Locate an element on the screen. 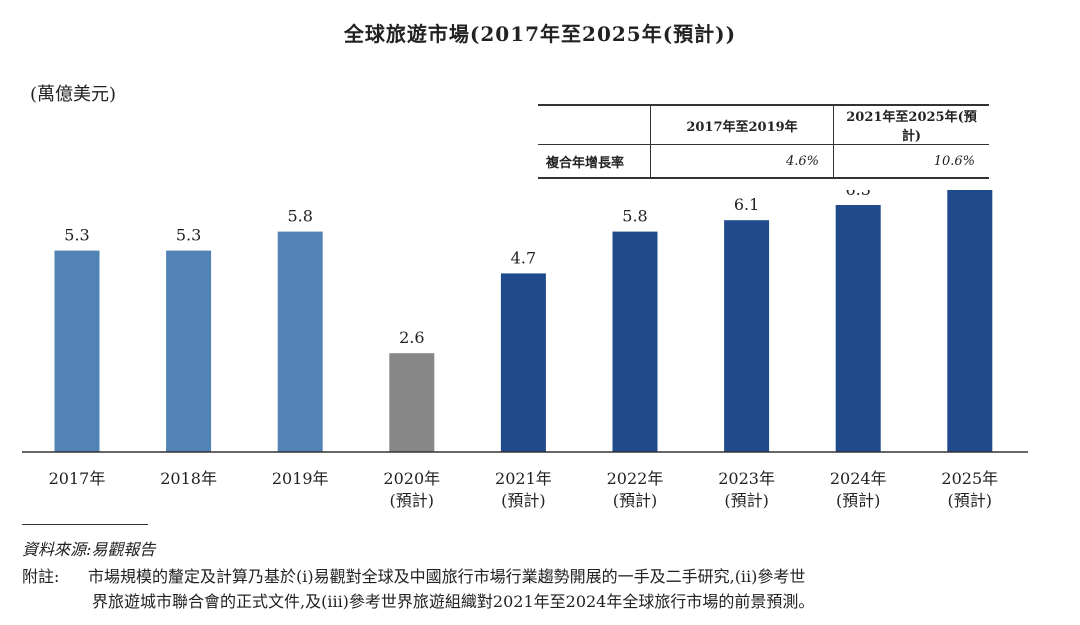 This screenshot has width=1080, height=625. footnote-label: 附註: is located at coordinates (41, 576).